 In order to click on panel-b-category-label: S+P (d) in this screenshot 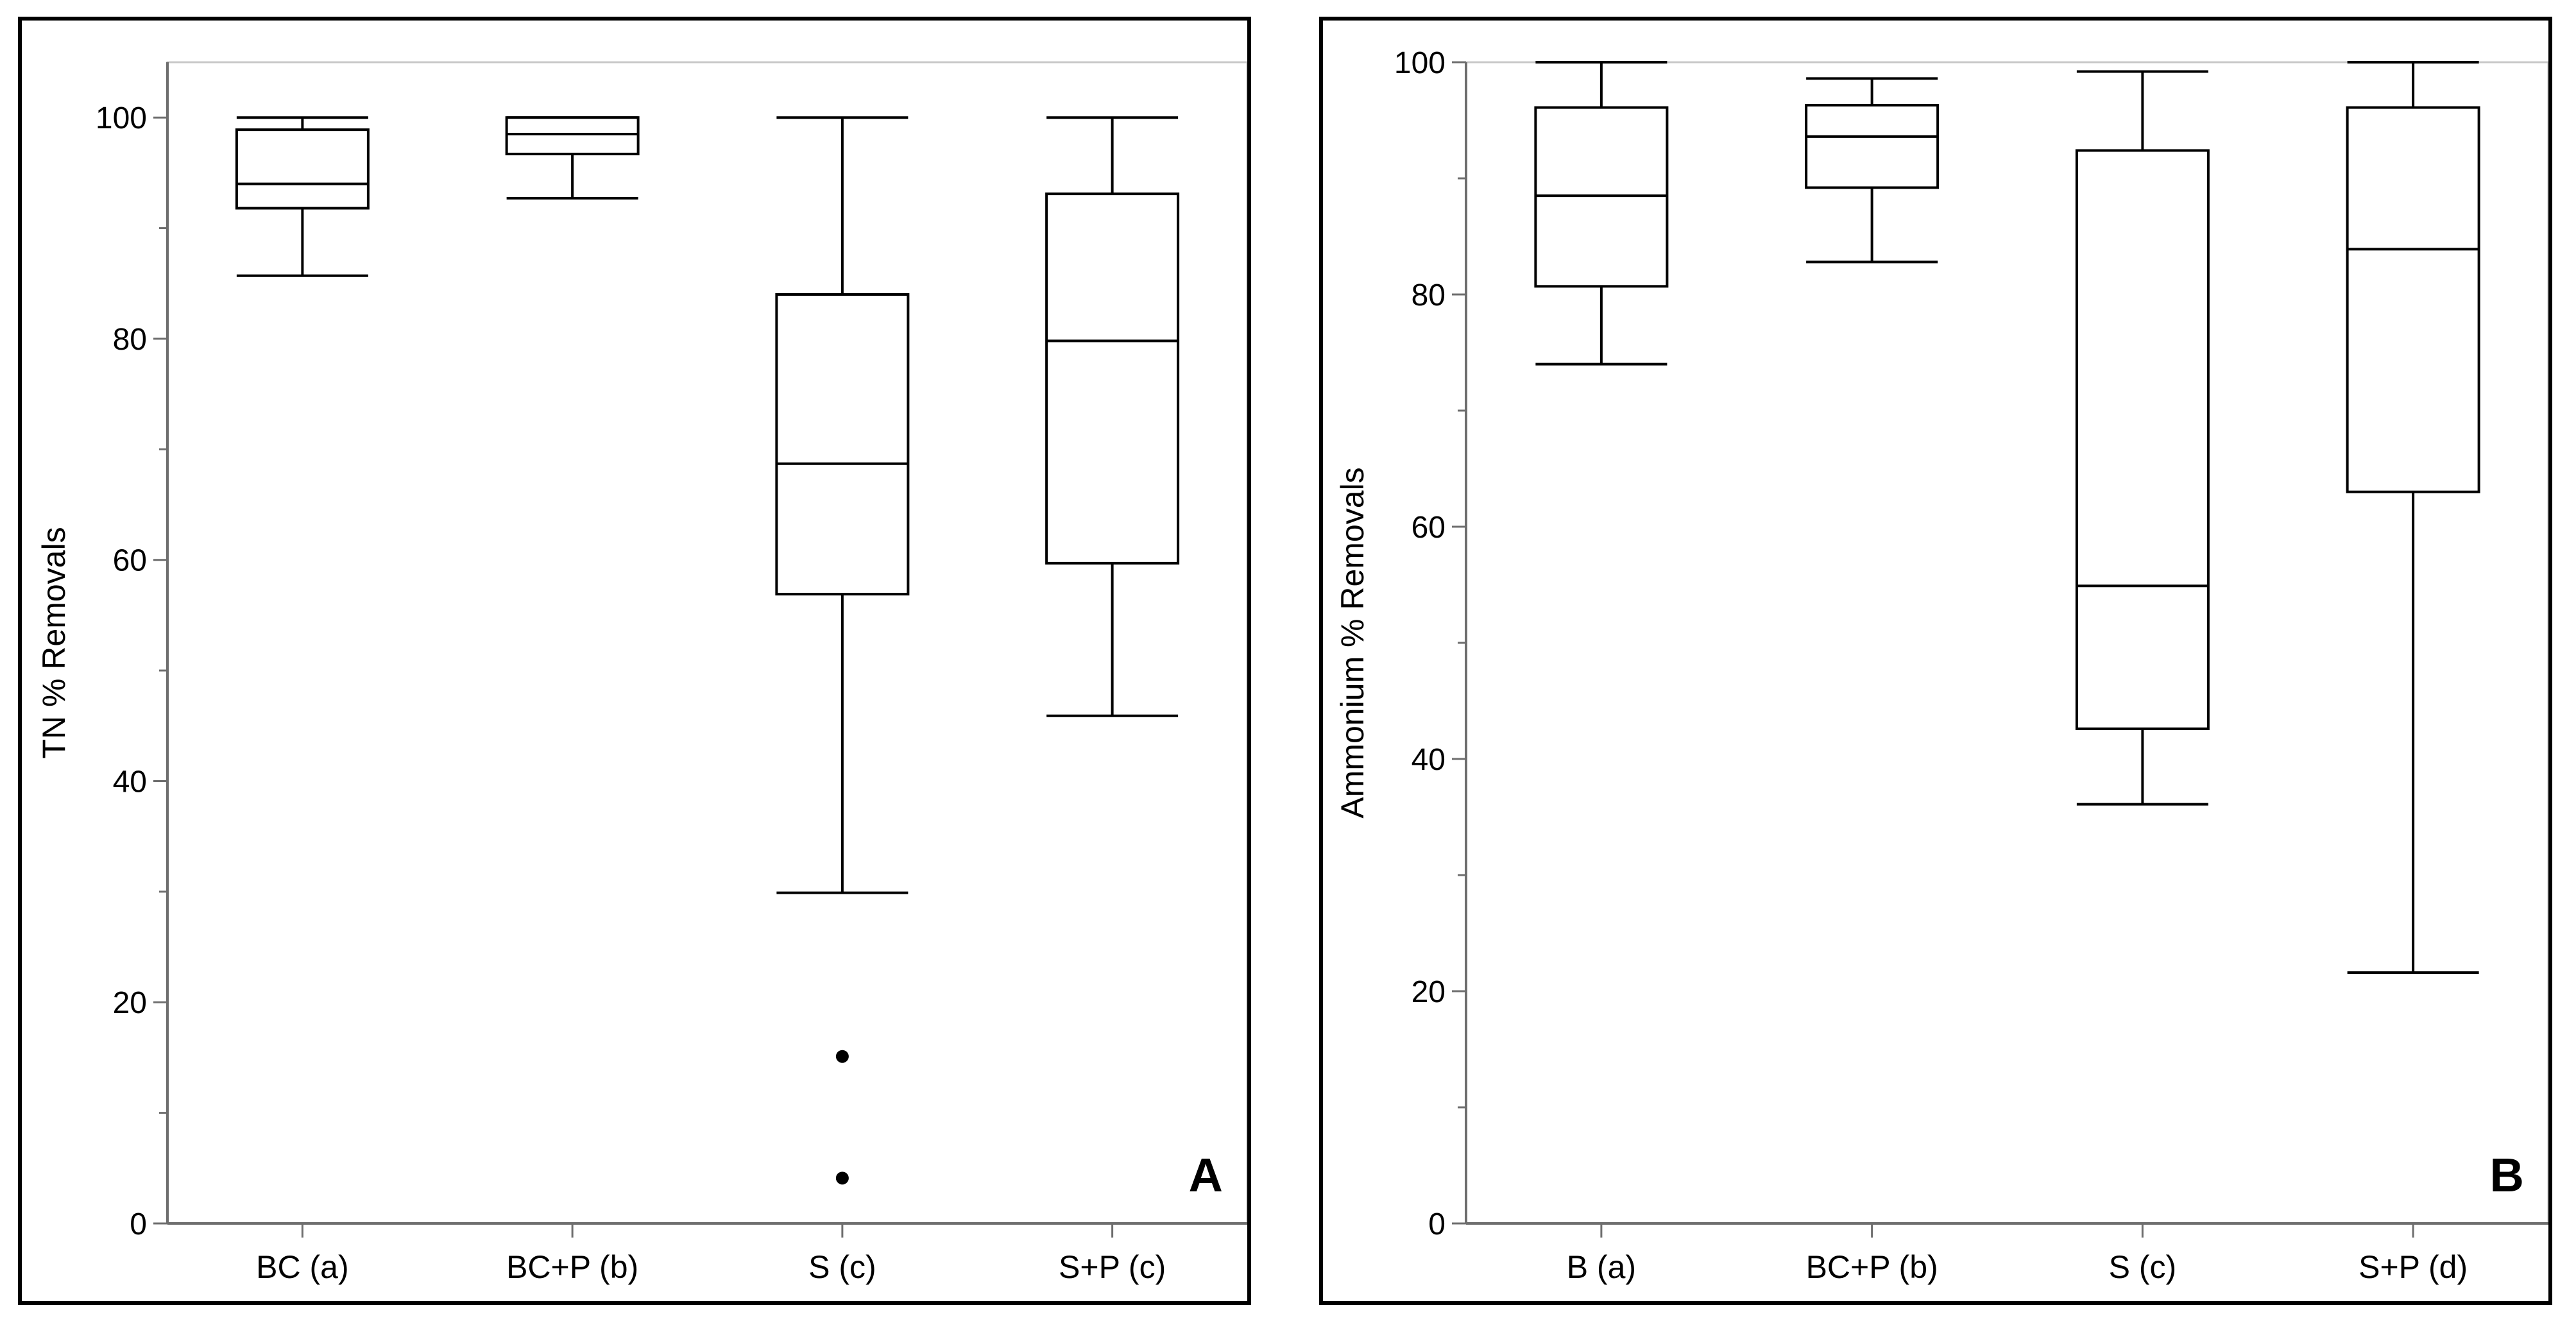, I will do `click(2413, 1267)`.